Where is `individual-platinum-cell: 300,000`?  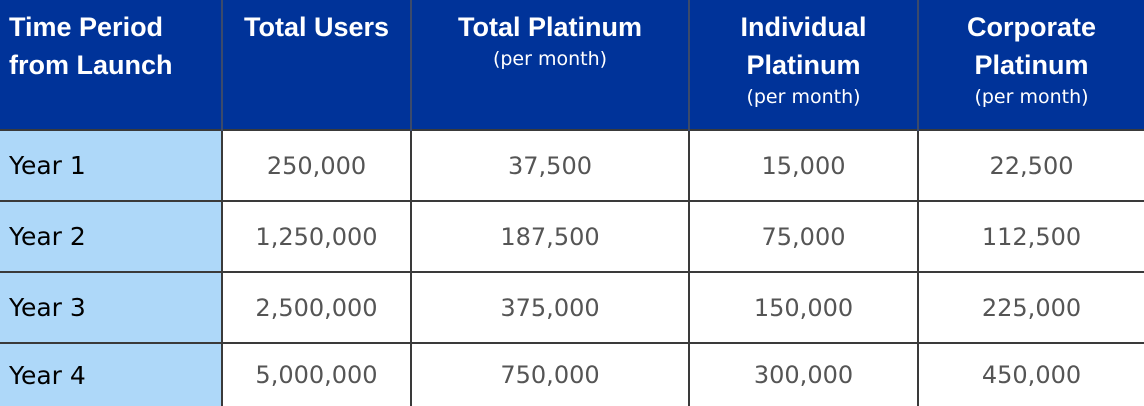 individual-platinum-cell: 300,000 is located at coordinates (804, 374).